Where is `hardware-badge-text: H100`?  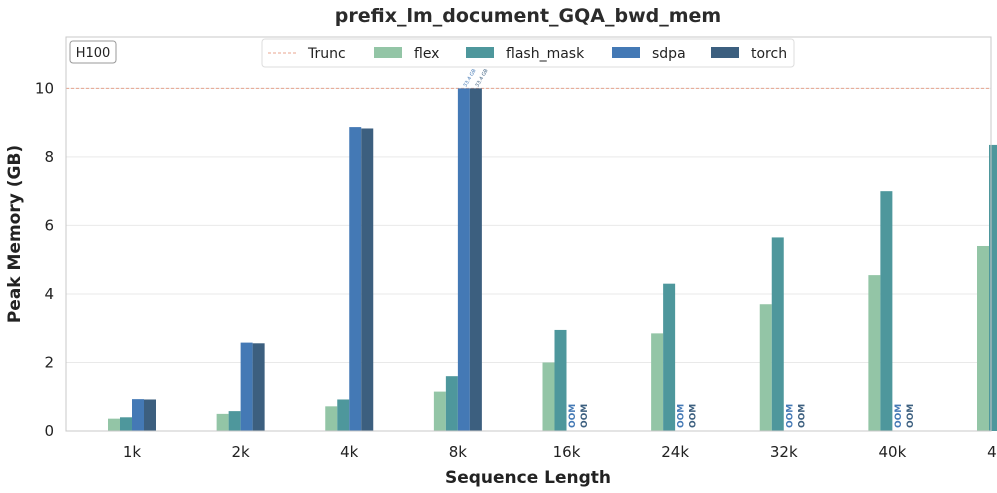 hardware-badge-text: H100 is located at coordinates (93, 53).